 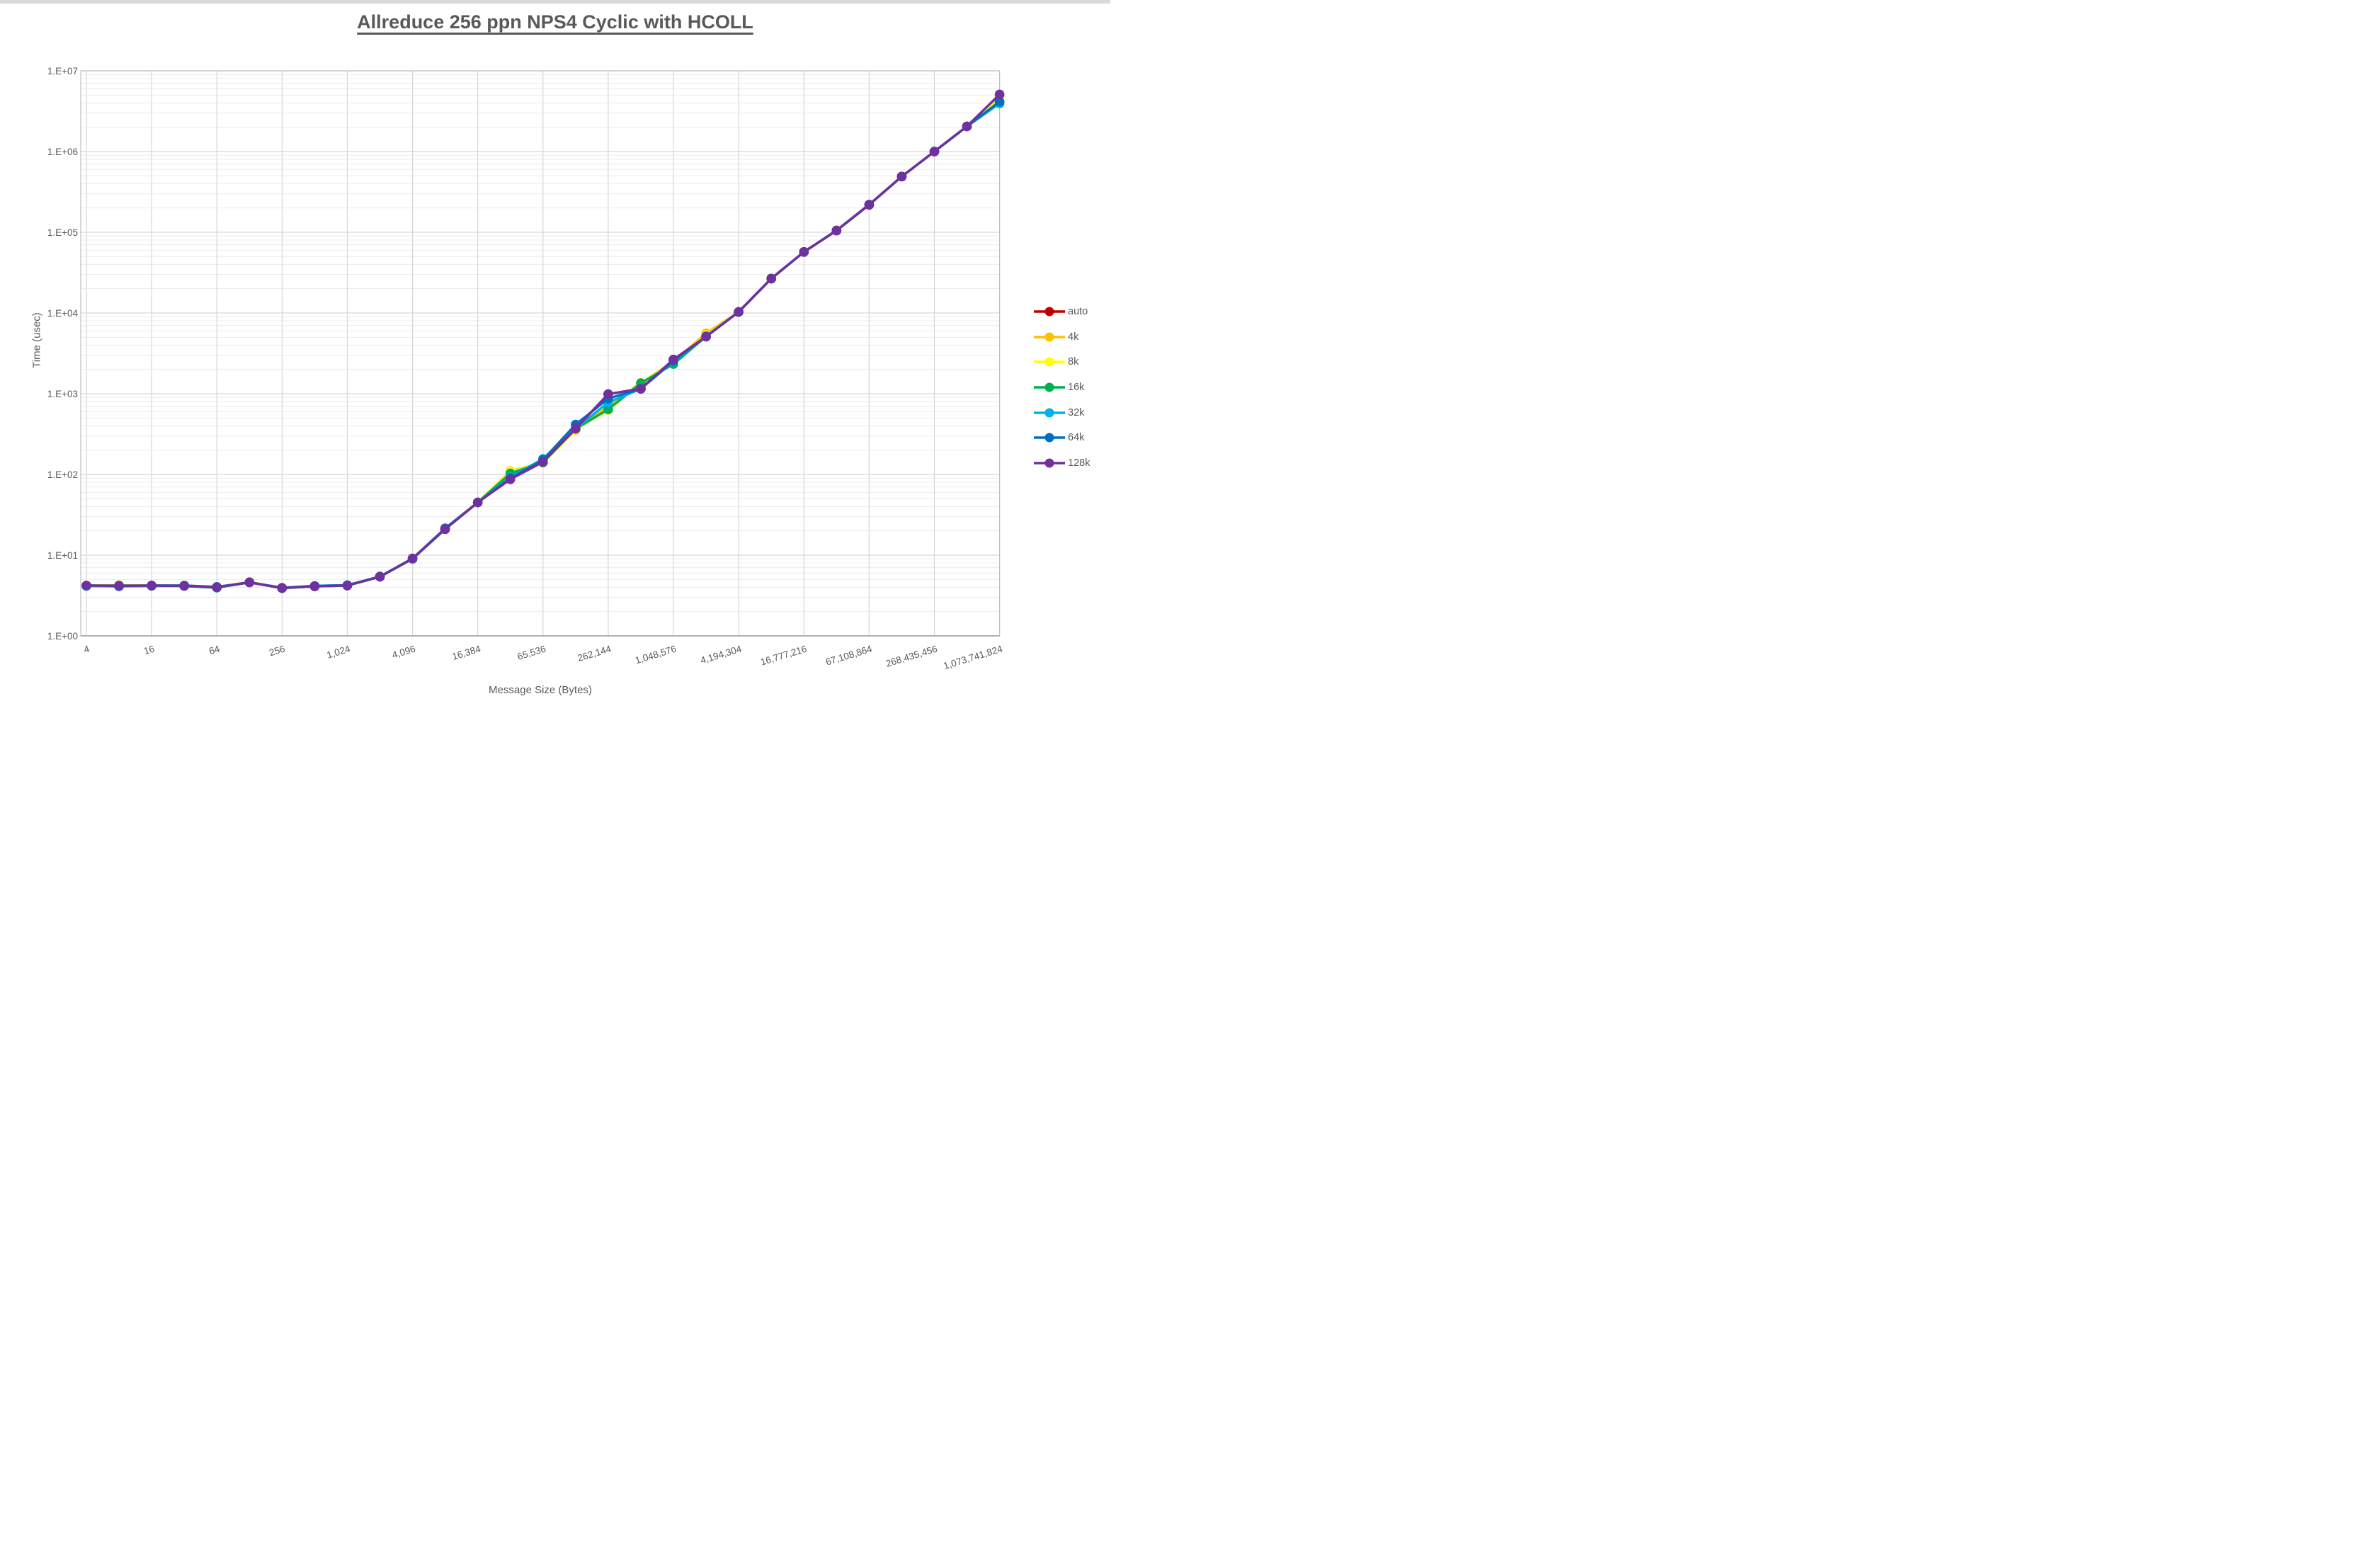 I want to click on legend-marker-128k, so click(x=1049, y=463).